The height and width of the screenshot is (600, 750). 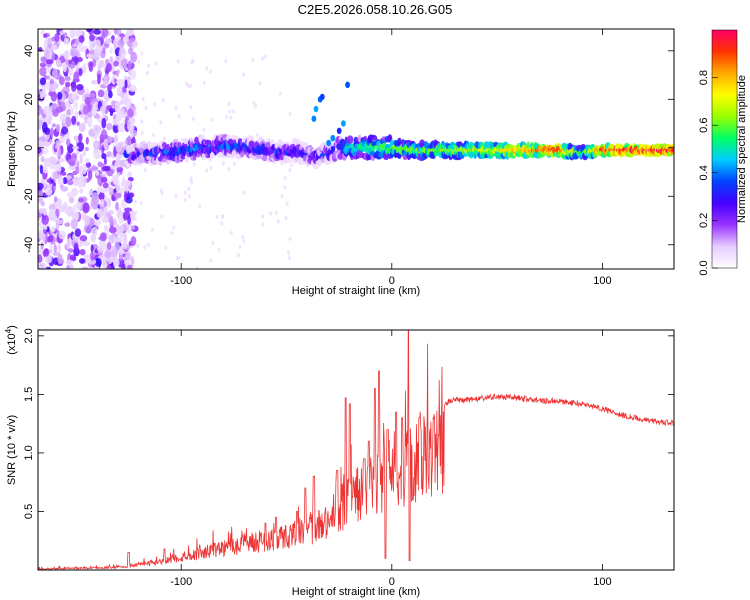 What do you see at coordinates (708, 173) in the screenshot?
I see `colorbar-ticks: 0.0 0.2 0.4 0.6 0.8` at bounding box center [708, 173].